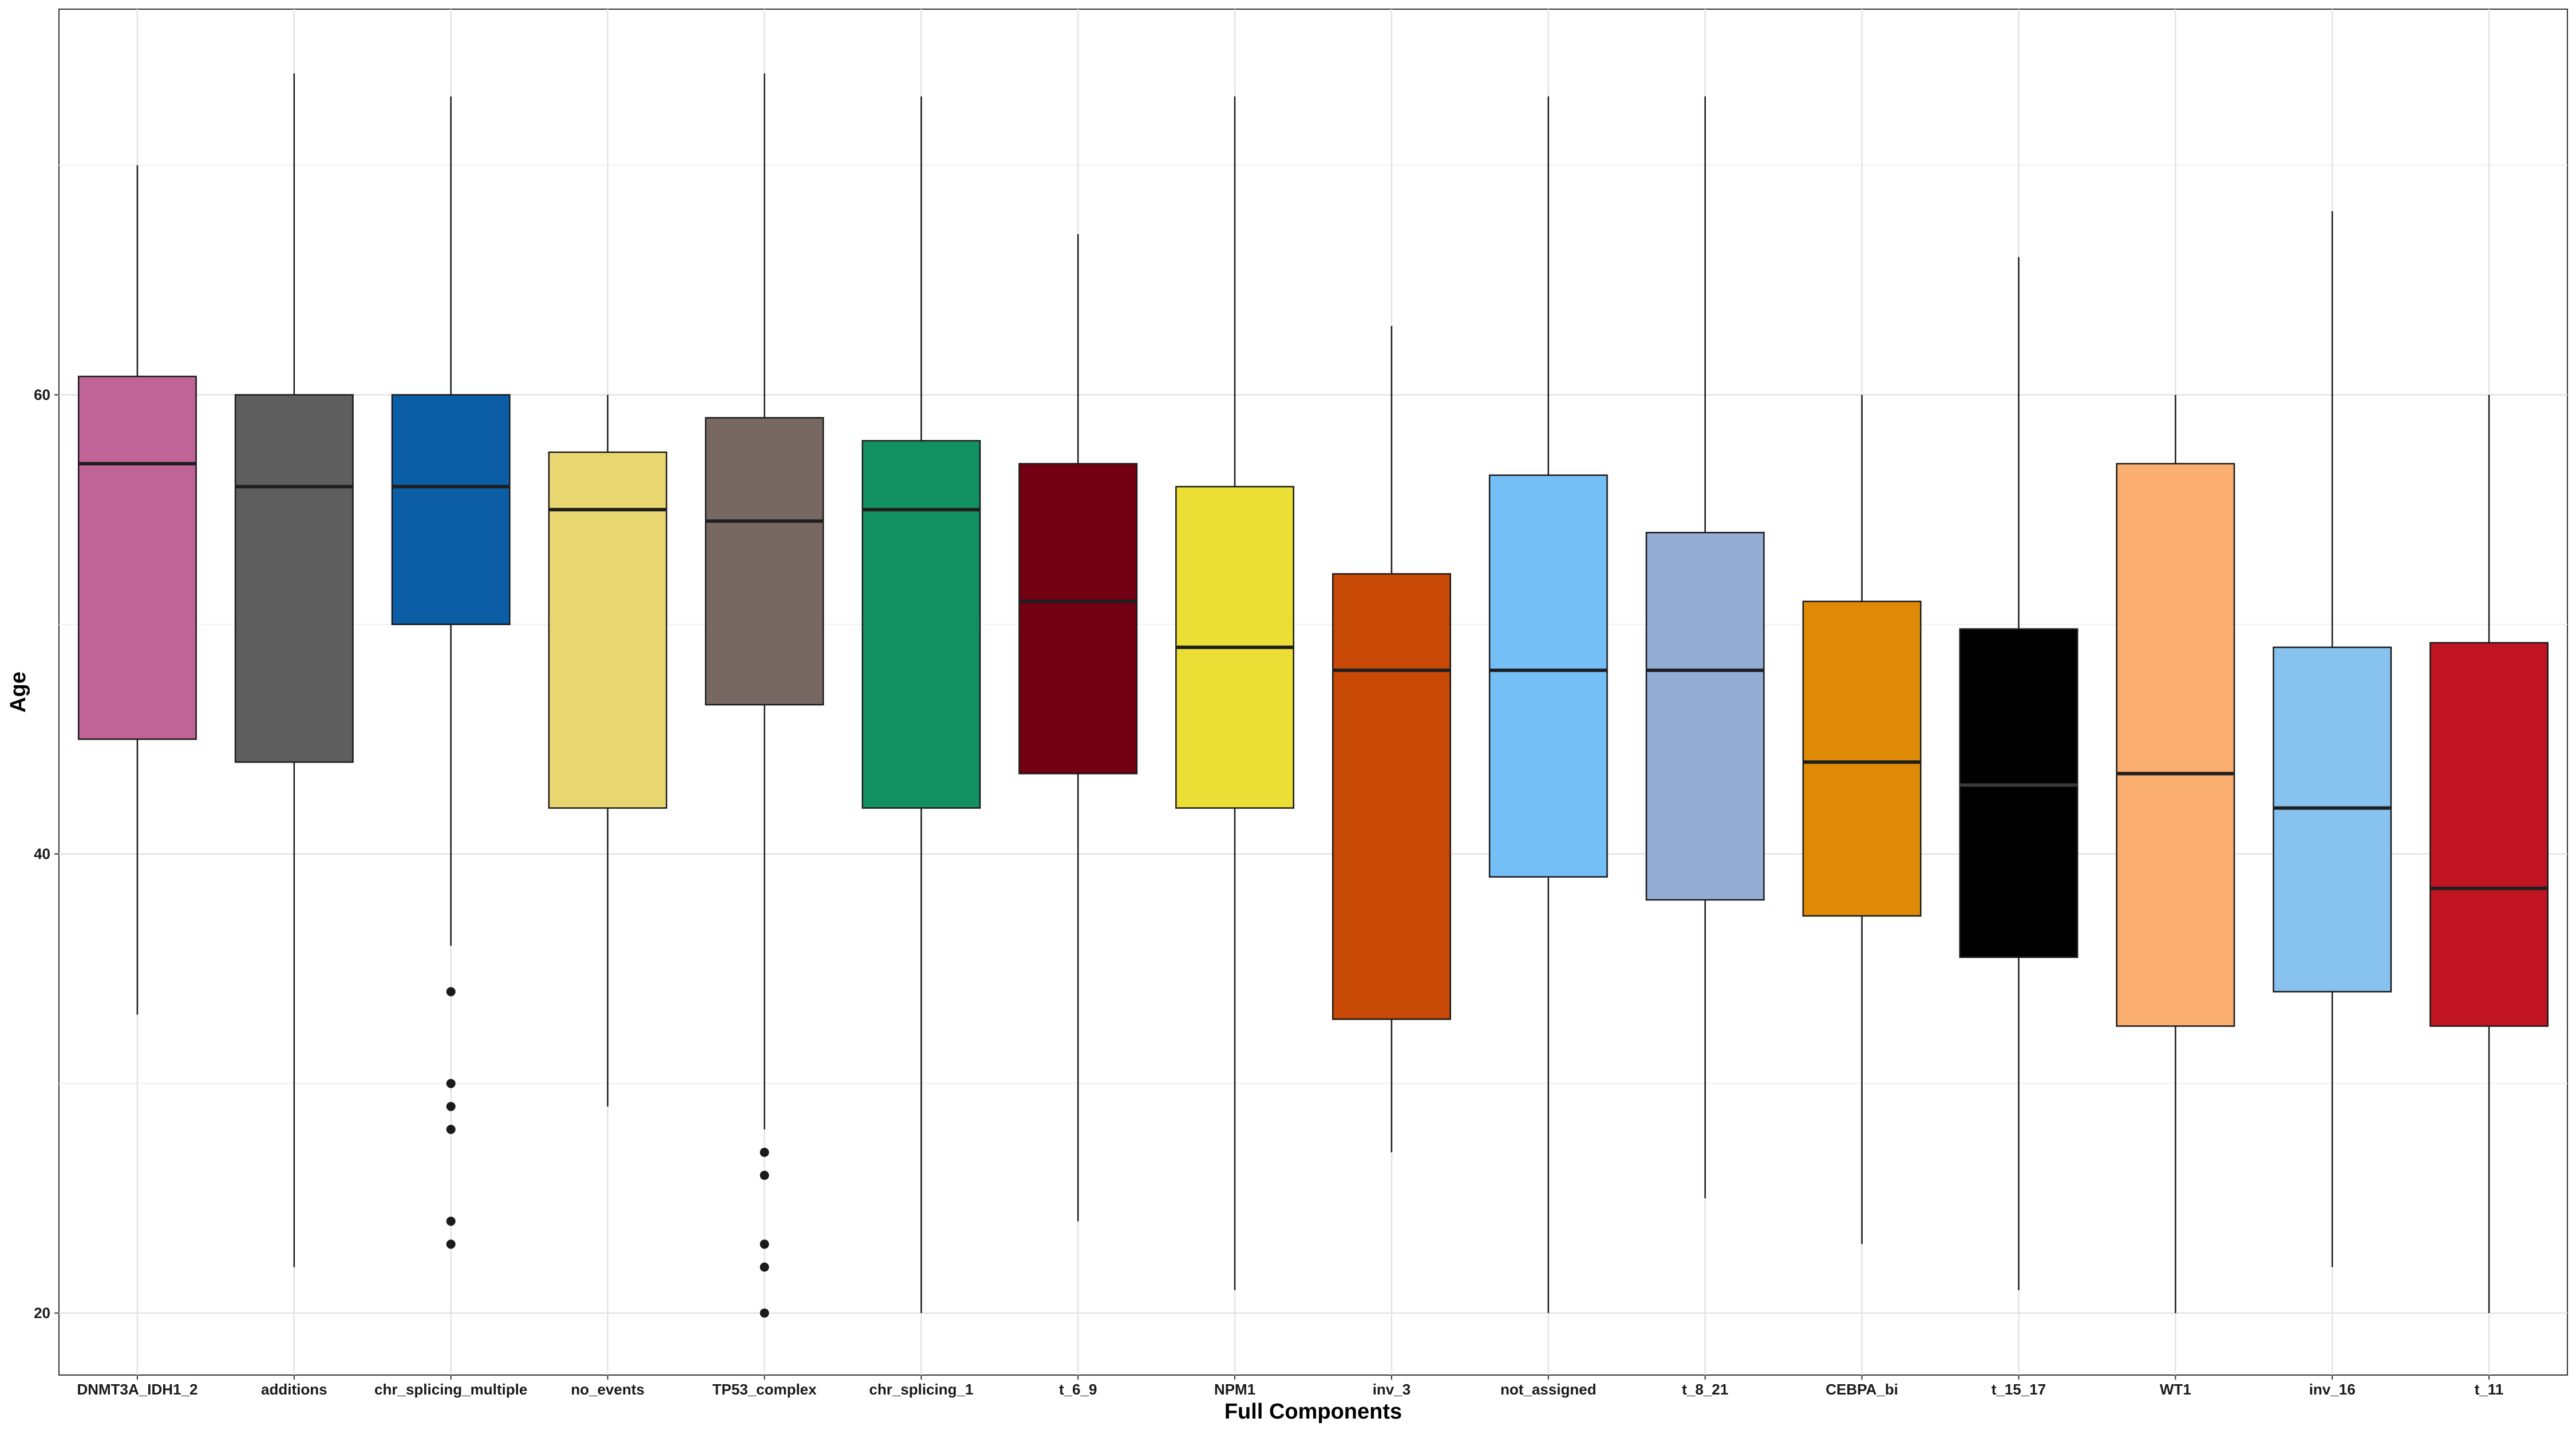 Image resolution: width=2576 pixels, height=1434 pixels. What do you see at coordinates (2489, 1390) in the screenshot?
I see `x-tick-label: t_11` at bounding box center [2489, 1390].